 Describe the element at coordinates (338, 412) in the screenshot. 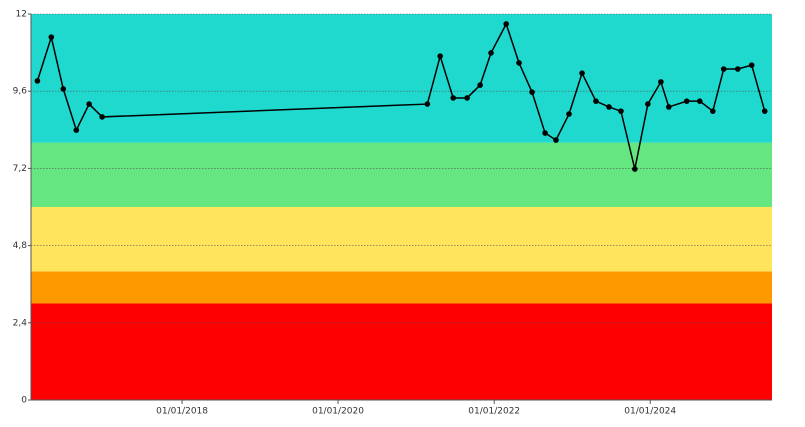

I see `x-tick-label: 01/01/2020` at that location.